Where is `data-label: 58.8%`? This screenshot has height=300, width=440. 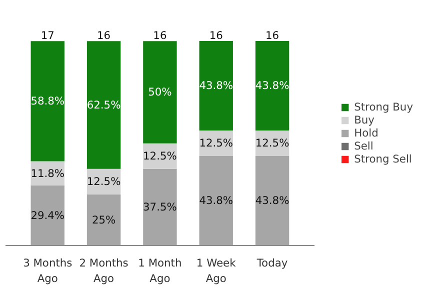 data-label: 58.8% is located at coordinates (47, 101).